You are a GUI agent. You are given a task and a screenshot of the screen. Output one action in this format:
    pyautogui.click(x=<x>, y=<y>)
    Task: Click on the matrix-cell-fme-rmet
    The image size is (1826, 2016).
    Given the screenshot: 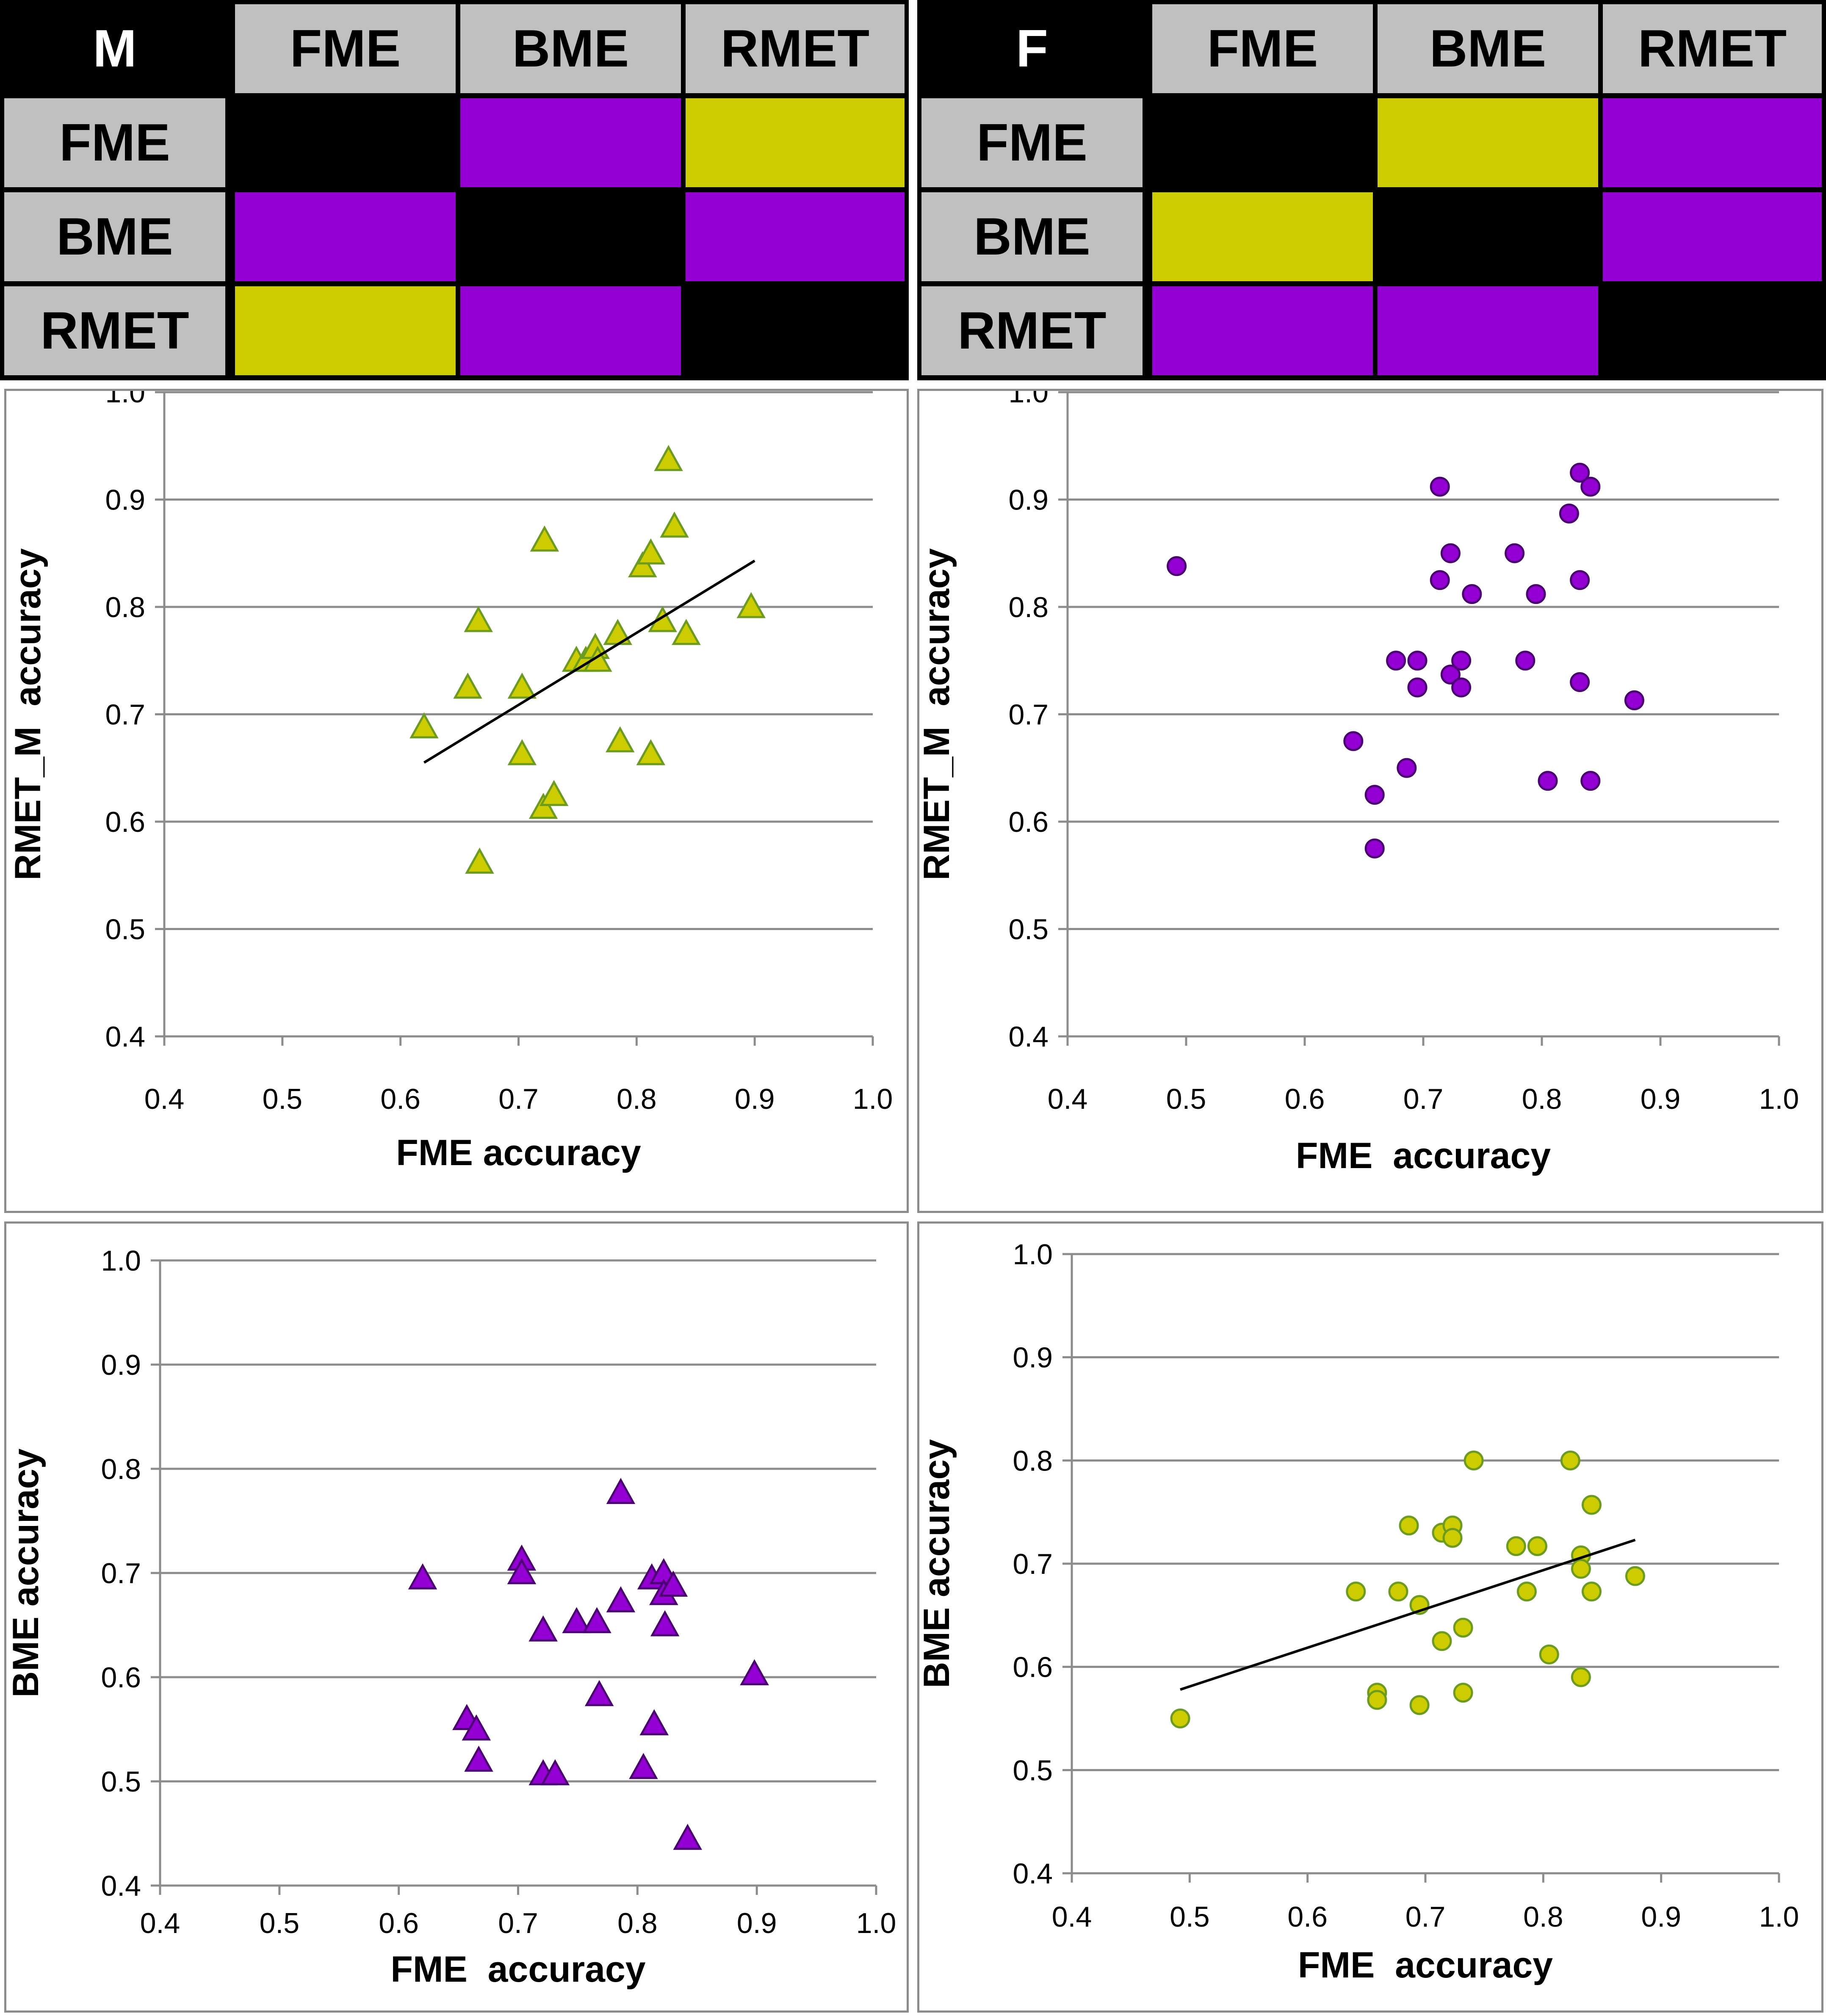 What is the action you would take?
    pyautogui.click(x=1712, y=142)
    